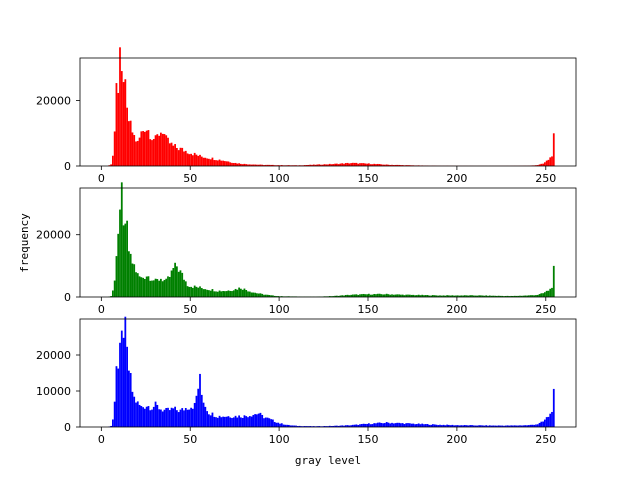 The width and height of the screenshot is (640, 480). I want to click on green-xtick-label-150: 150, so click(368, 309).